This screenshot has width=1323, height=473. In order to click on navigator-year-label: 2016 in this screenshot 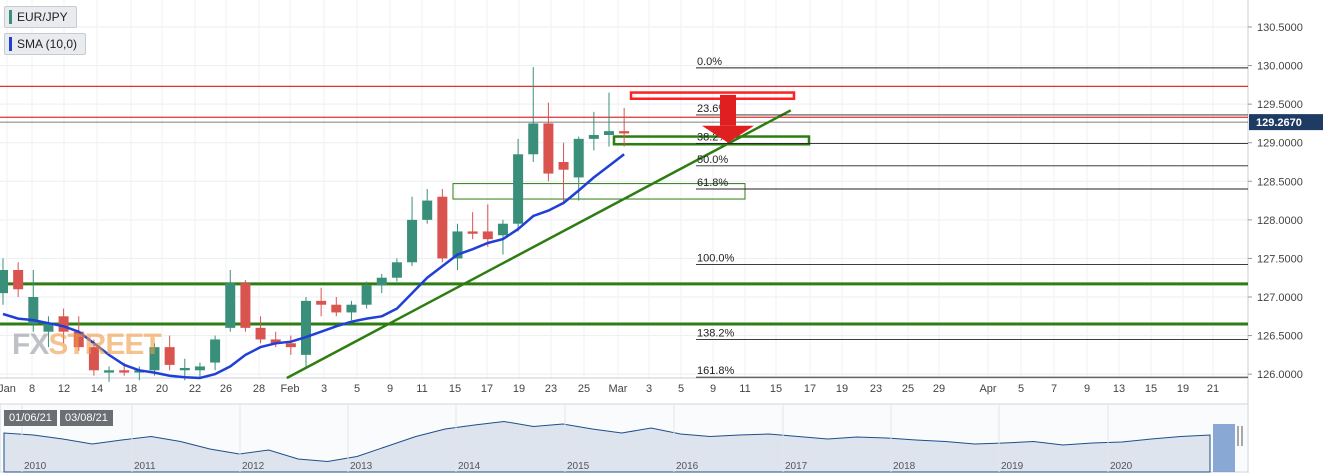, I will do `click(687, 466)`.